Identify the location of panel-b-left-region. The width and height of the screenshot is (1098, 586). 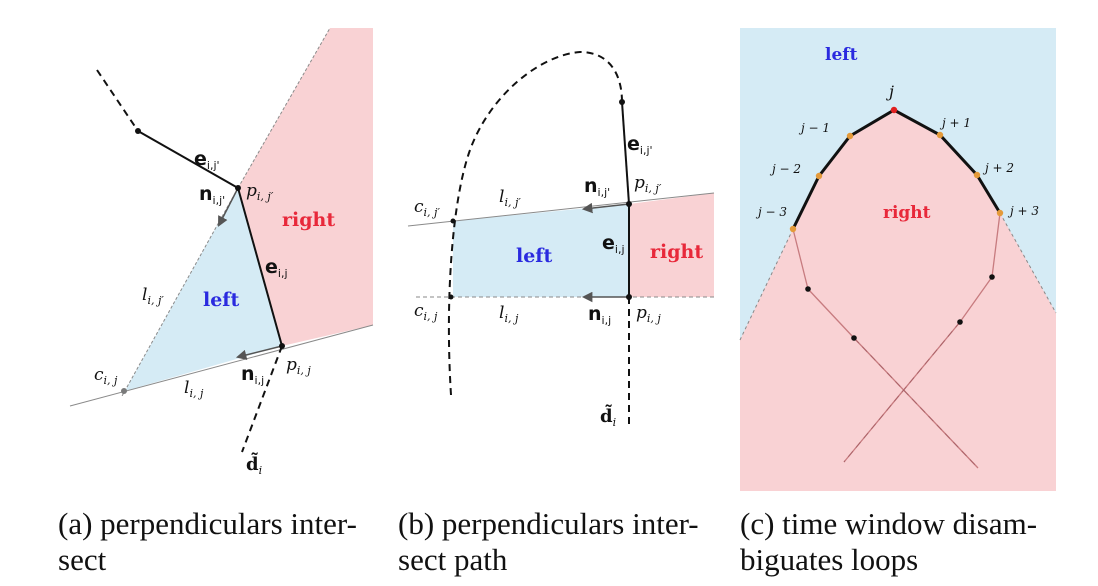
(541, 250).